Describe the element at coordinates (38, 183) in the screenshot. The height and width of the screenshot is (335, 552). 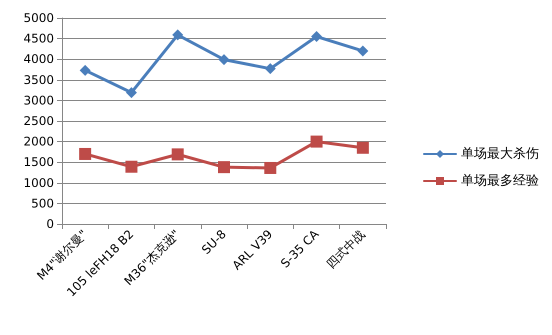
I see `y-tick-label: 1000` at that location.